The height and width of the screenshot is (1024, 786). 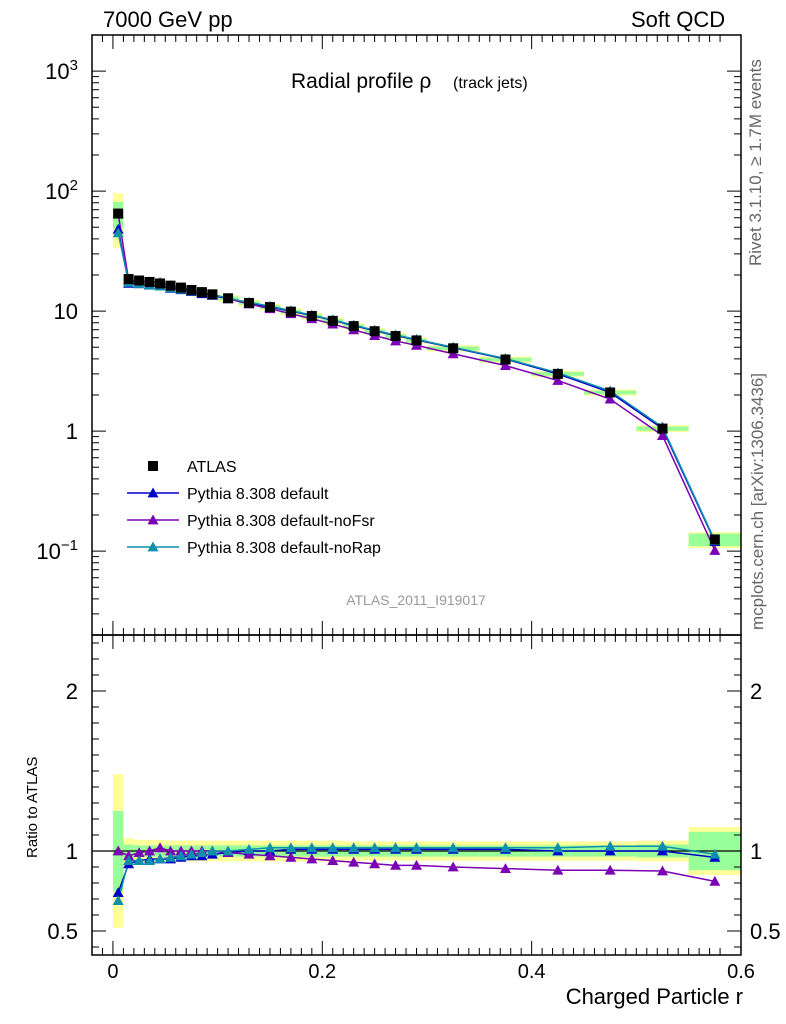 I want to click on ratio-tick-label-right: 2, so click(x=756, y=691).